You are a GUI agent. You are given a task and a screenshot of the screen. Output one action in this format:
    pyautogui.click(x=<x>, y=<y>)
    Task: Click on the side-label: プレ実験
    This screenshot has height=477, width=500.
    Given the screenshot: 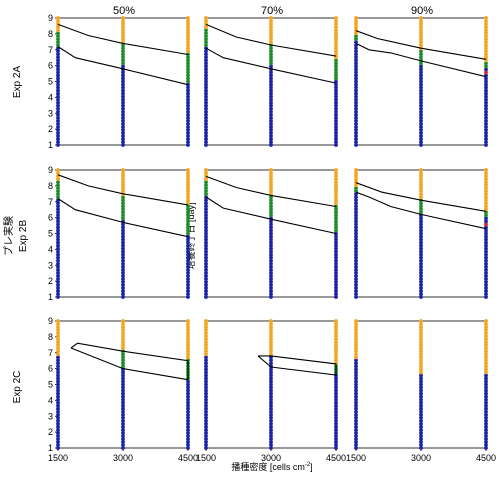 What is the action you would take?
    pyautogui.click(x=8, y=236)
    